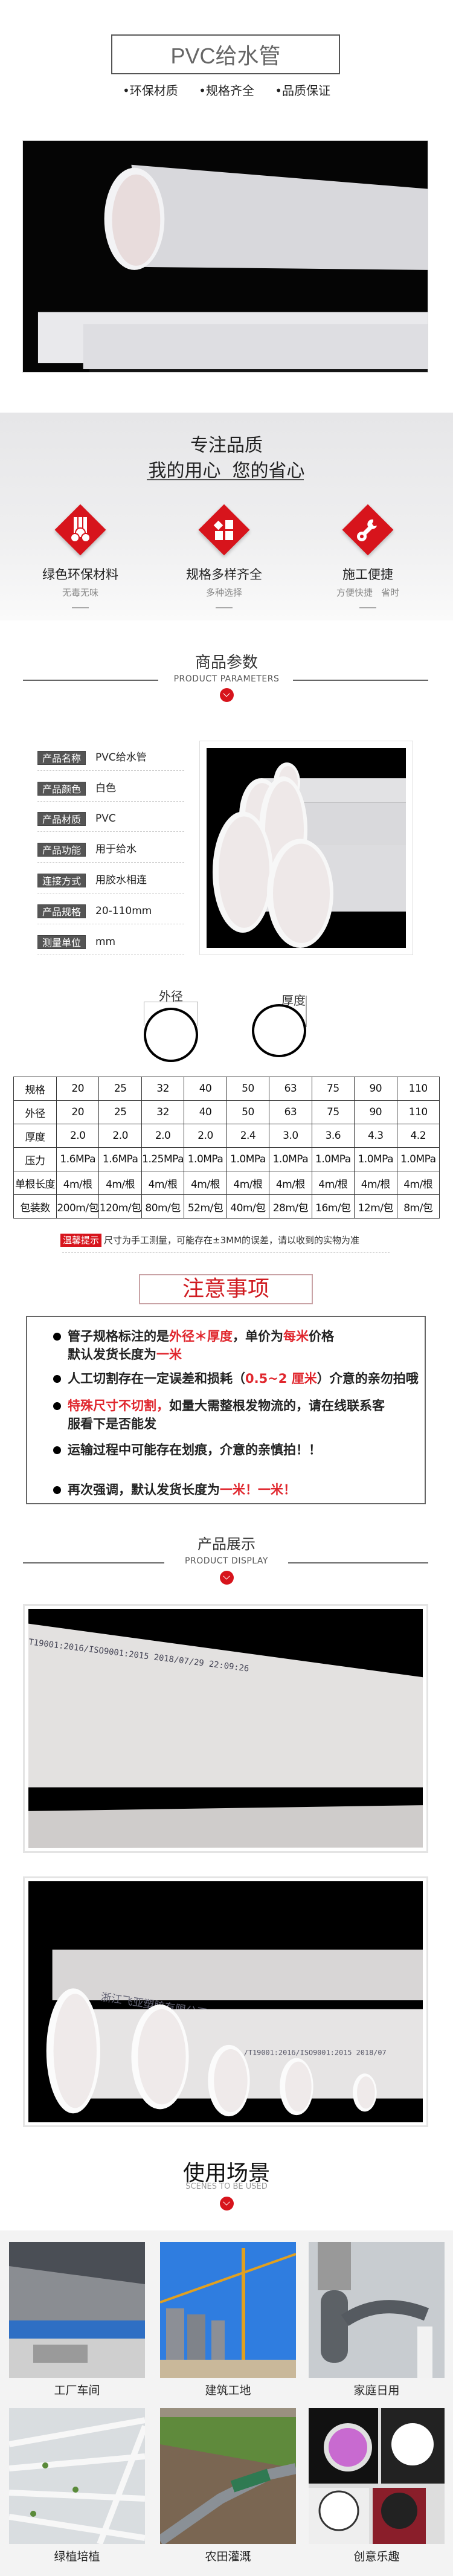 The image size is (453, 2576). I want to click on note-highlight: 外径＊厚度, so click(201, 1337).